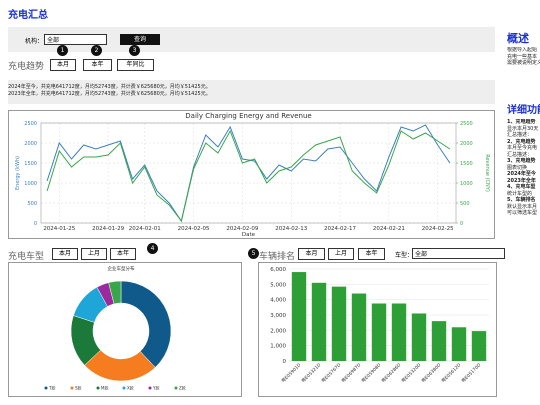 The width and height of the screenshot is (540, 405). I want to click on ranking-button: 本月, so click(311, 254).